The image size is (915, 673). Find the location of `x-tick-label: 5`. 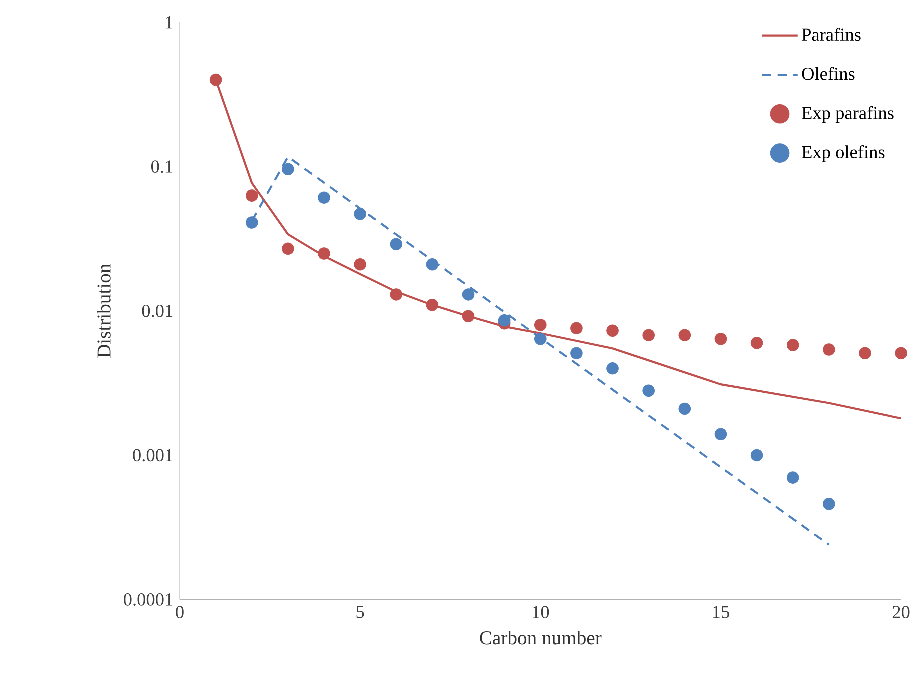

x-tick-label: 5 is located at coordinates (360, 612).